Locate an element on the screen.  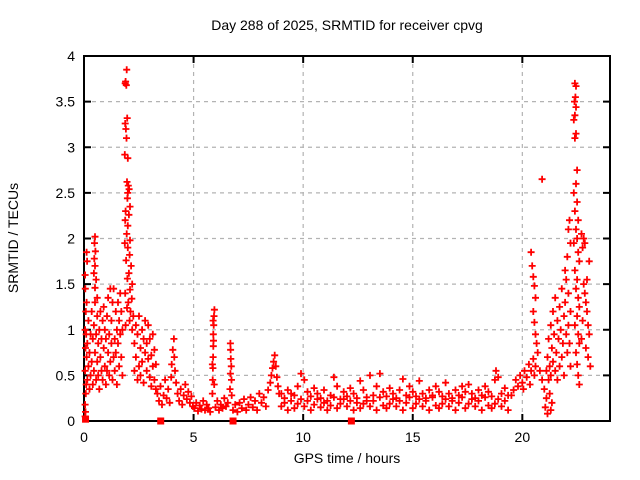
y-tick-label: 3.5 is located at coordinates (66, 102).